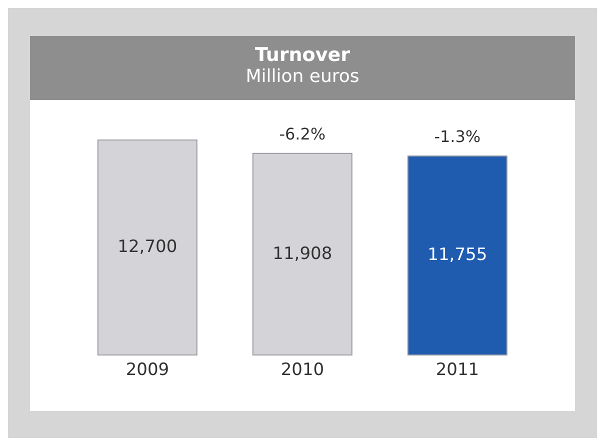 This screenshot has height=446, width=605. I want to click on chart-title: Turnover, so click(302, 55).